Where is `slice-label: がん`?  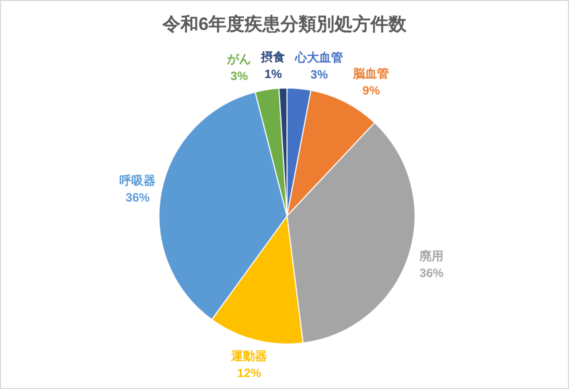
slice-label: がん is located at coordinates (239, 59).